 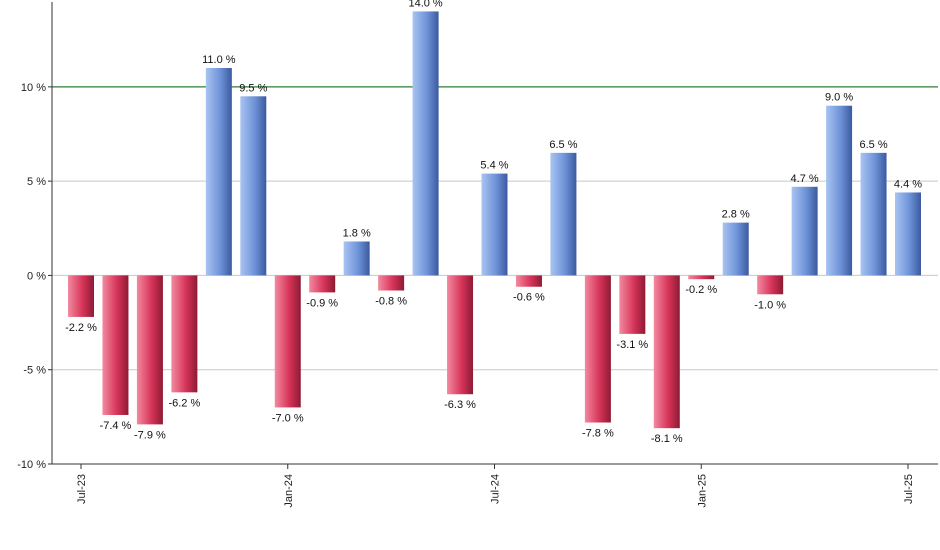 What do you see at coordinates (36, 276) in the screenshot?
I see `y-tick-label: 0 %` at bounding box center [36, 276].